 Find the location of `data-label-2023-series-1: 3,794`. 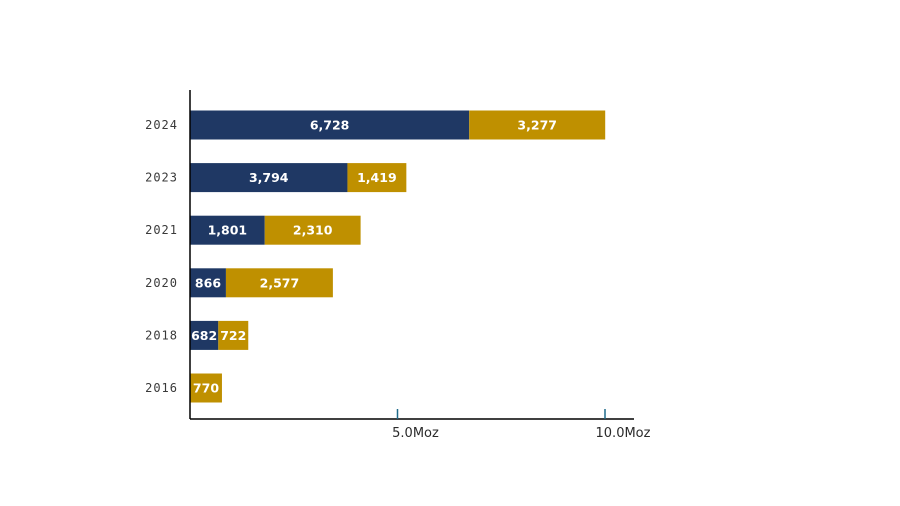

data-label-2023-series-1: 3,794 is located at coordinates (269, 177).